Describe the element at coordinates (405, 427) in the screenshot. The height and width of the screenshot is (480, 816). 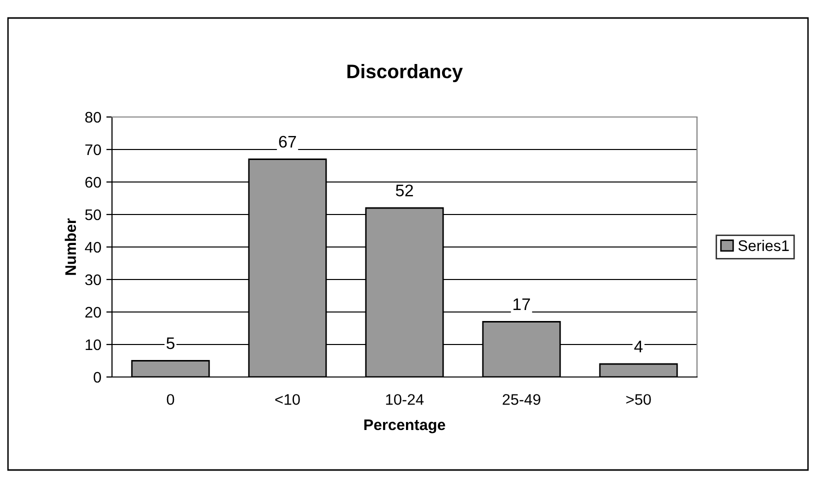
I see `x-axis-title: Percentage` at that location.